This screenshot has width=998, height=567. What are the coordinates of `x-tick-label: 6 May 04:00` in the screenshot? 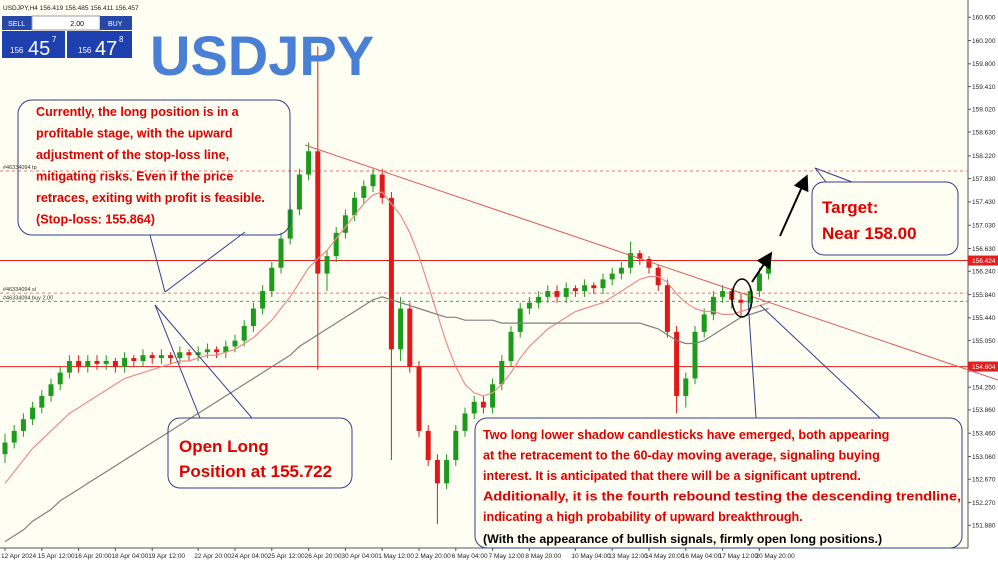 It's located at (470, 556).